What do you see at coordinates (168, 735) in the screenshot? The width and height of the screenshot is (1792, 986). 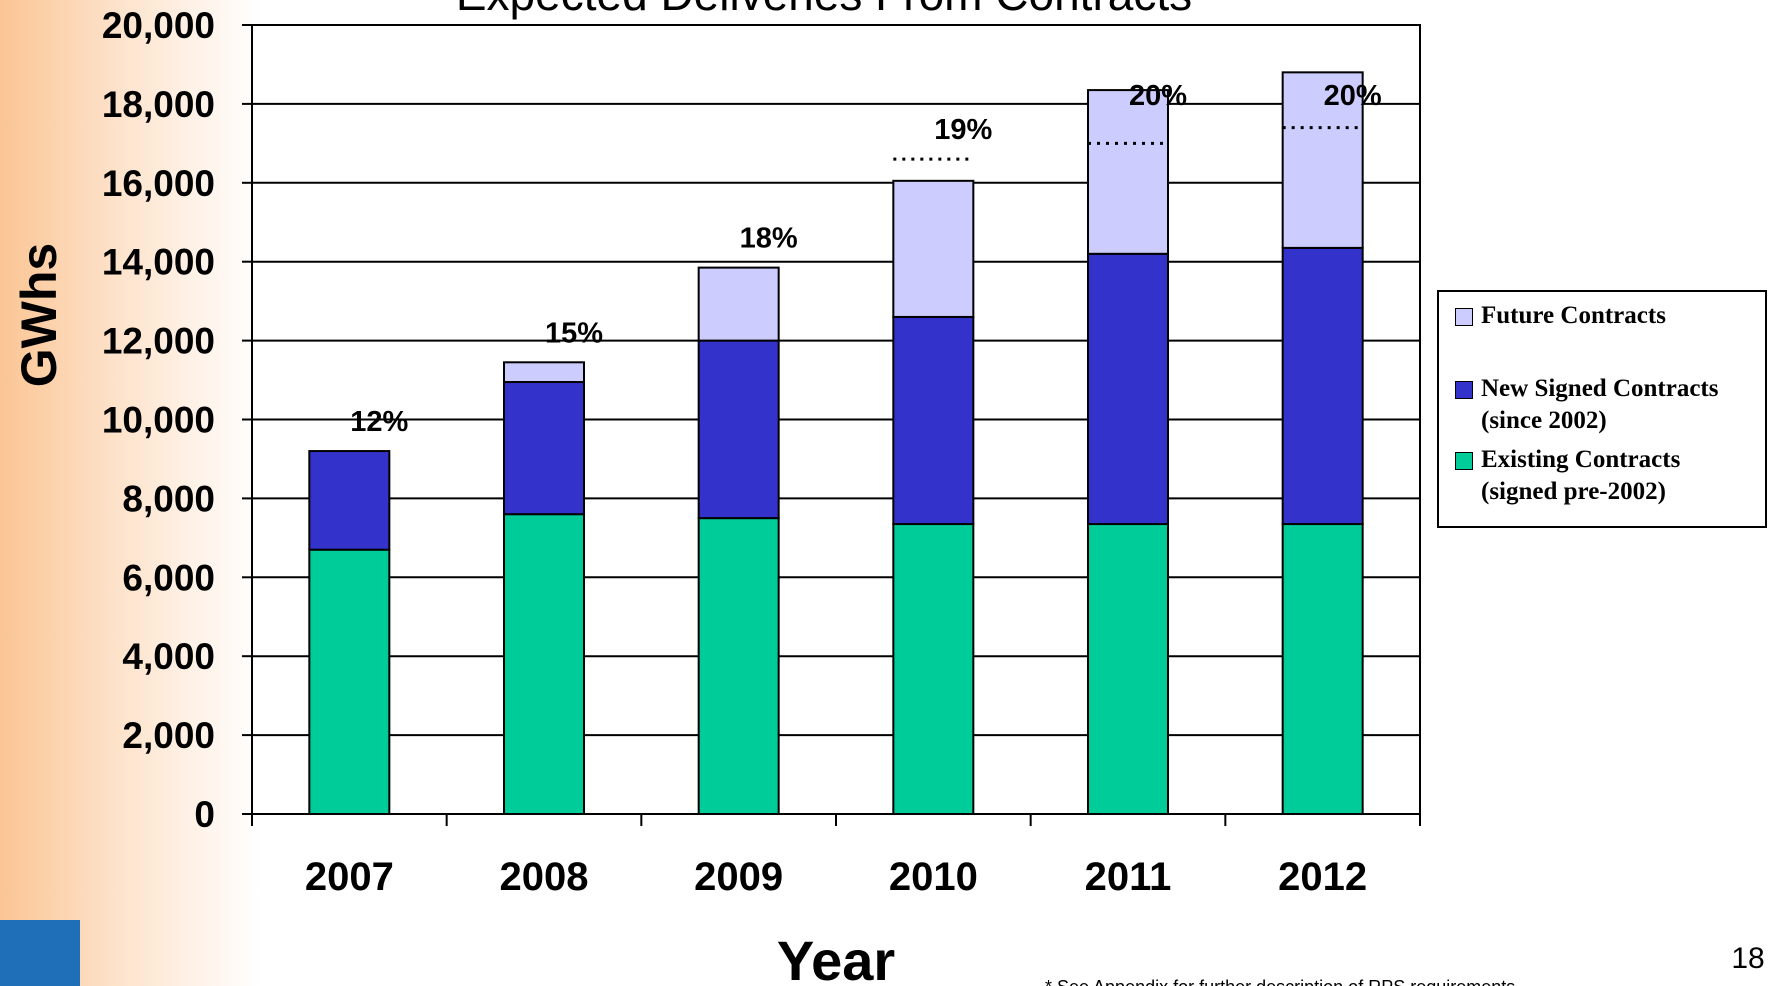 I see `y-tick-label: 2,000` at bounding box center [168, 735].